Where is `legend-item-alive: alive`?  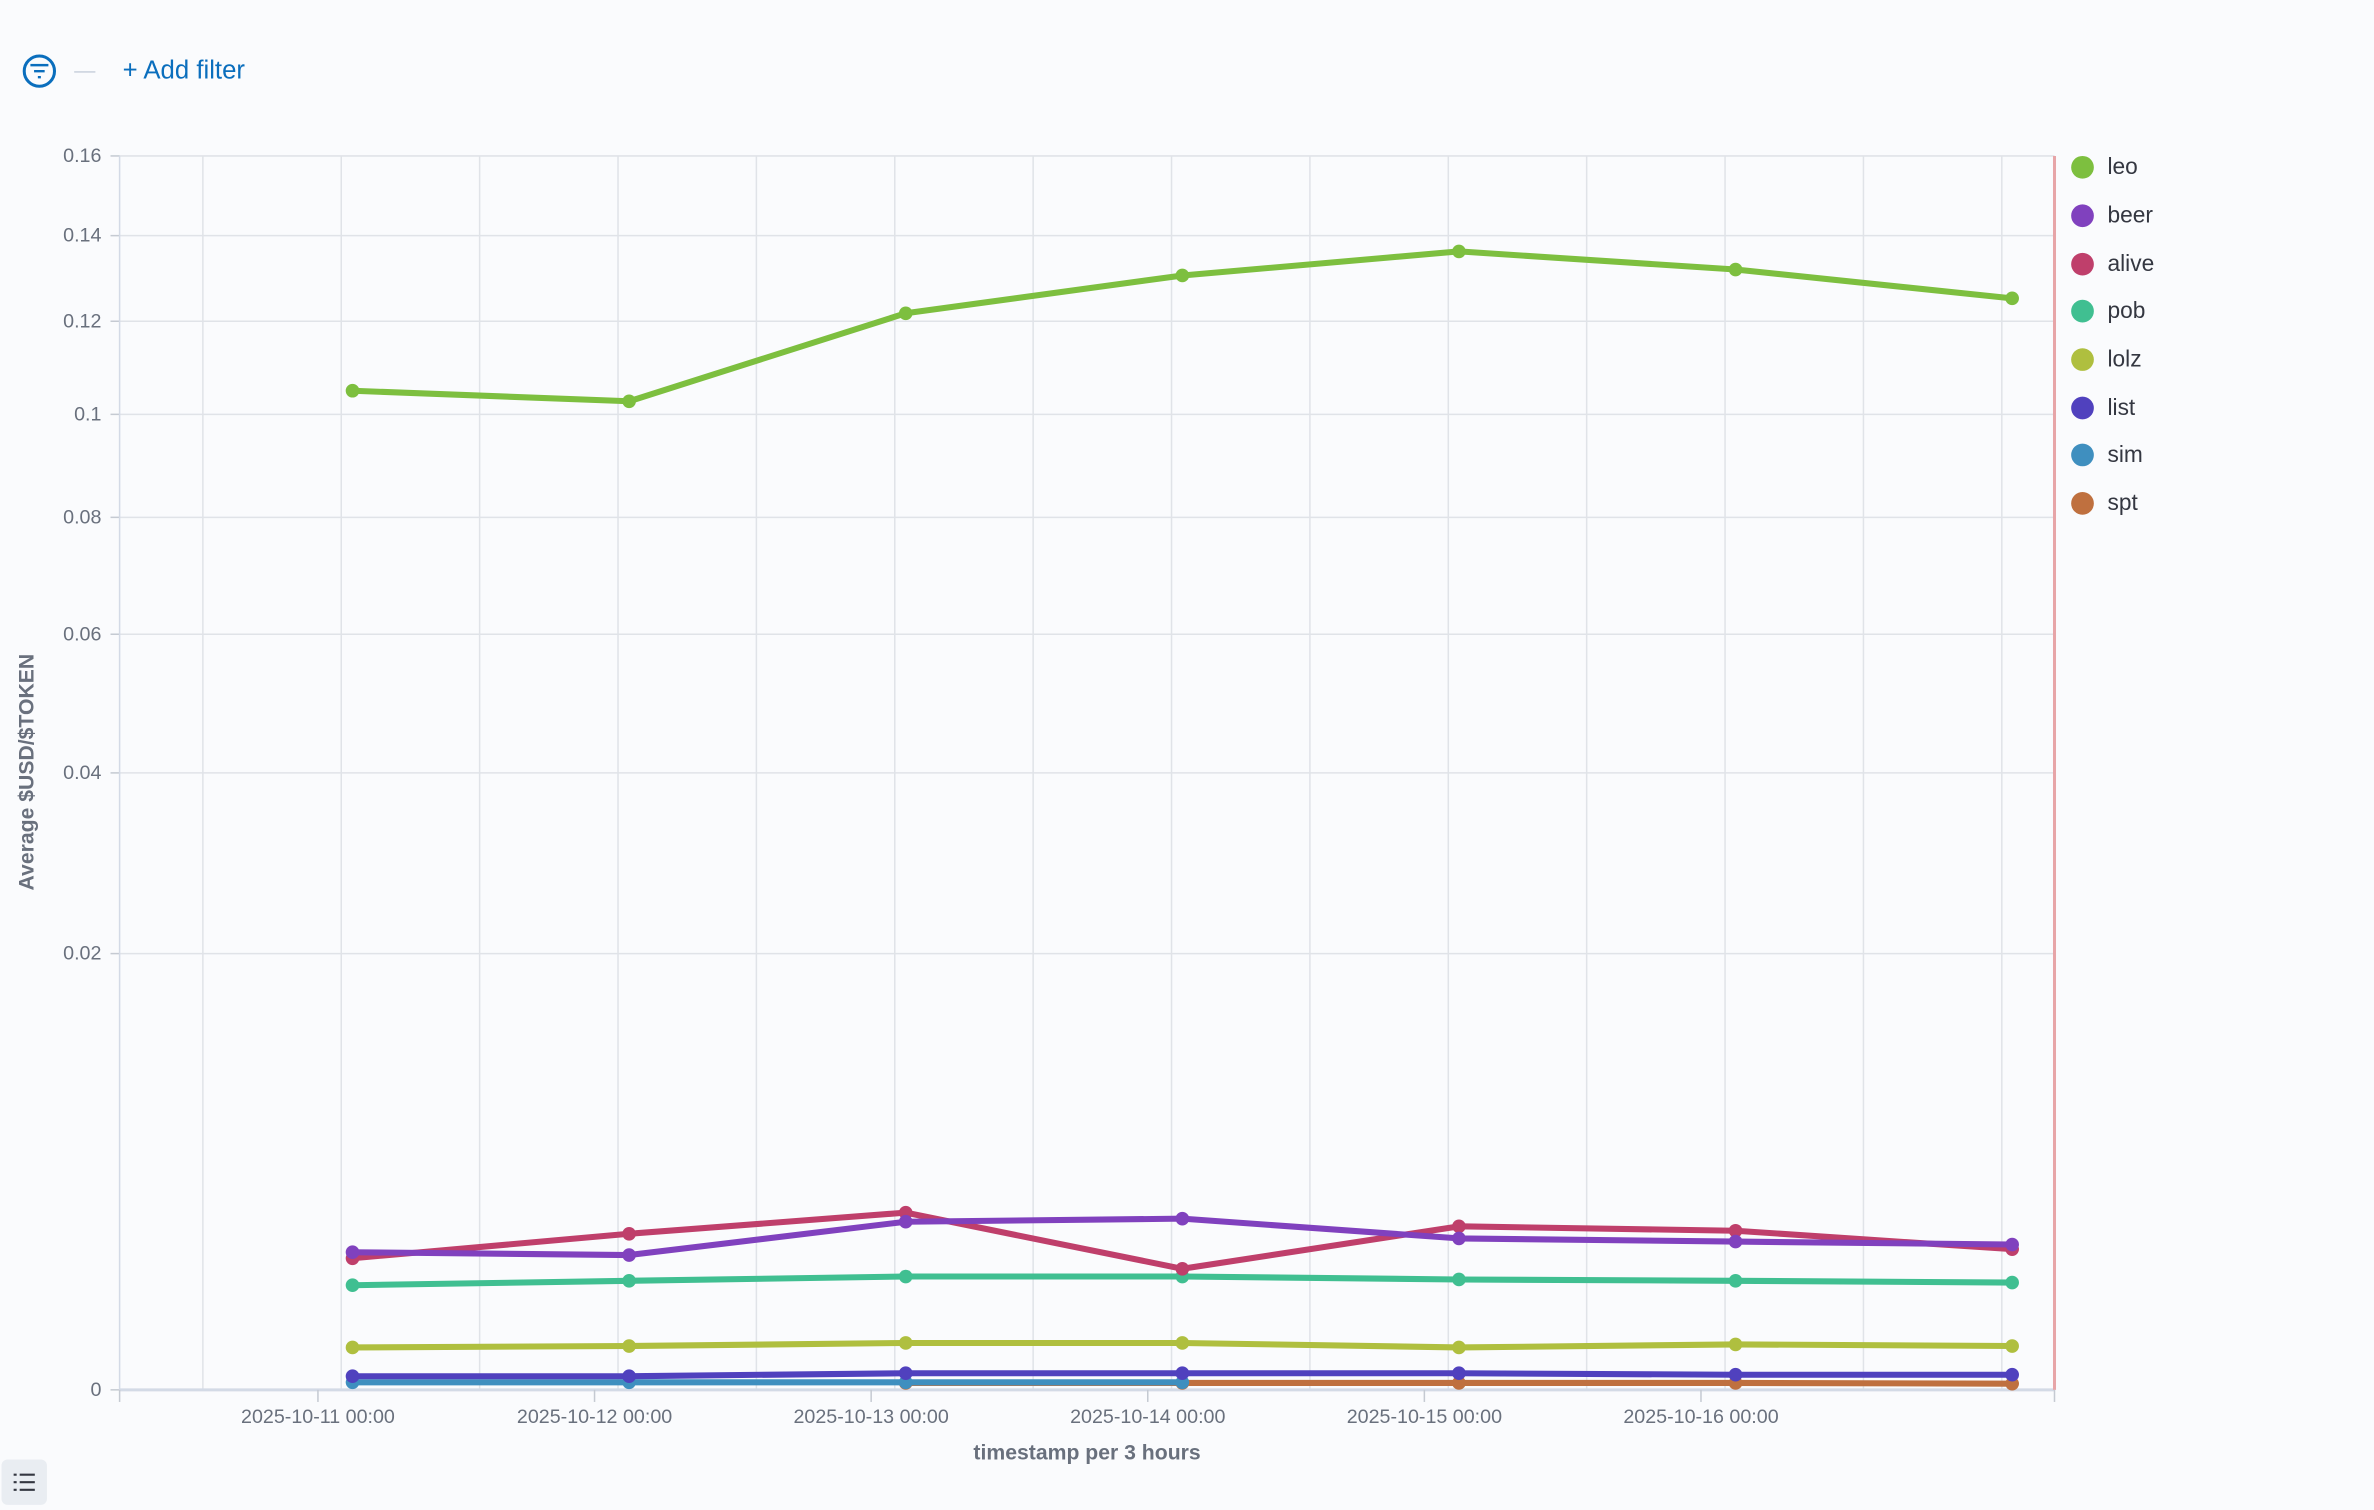 legend-item-alive: alive is located at coordinates (2112, 264).